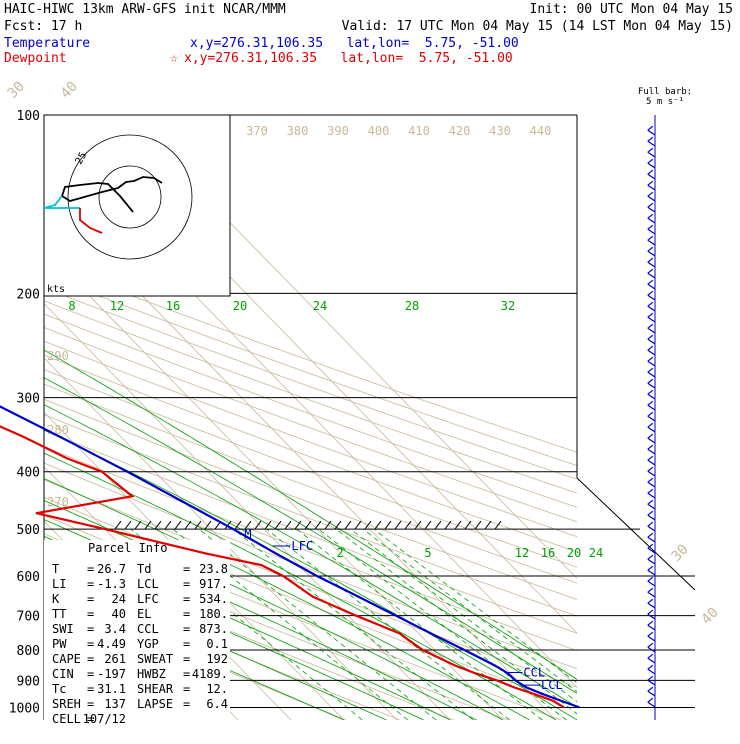 The image size is (740, 744). I want to click on parcel-value: 261, so click(115, 659).